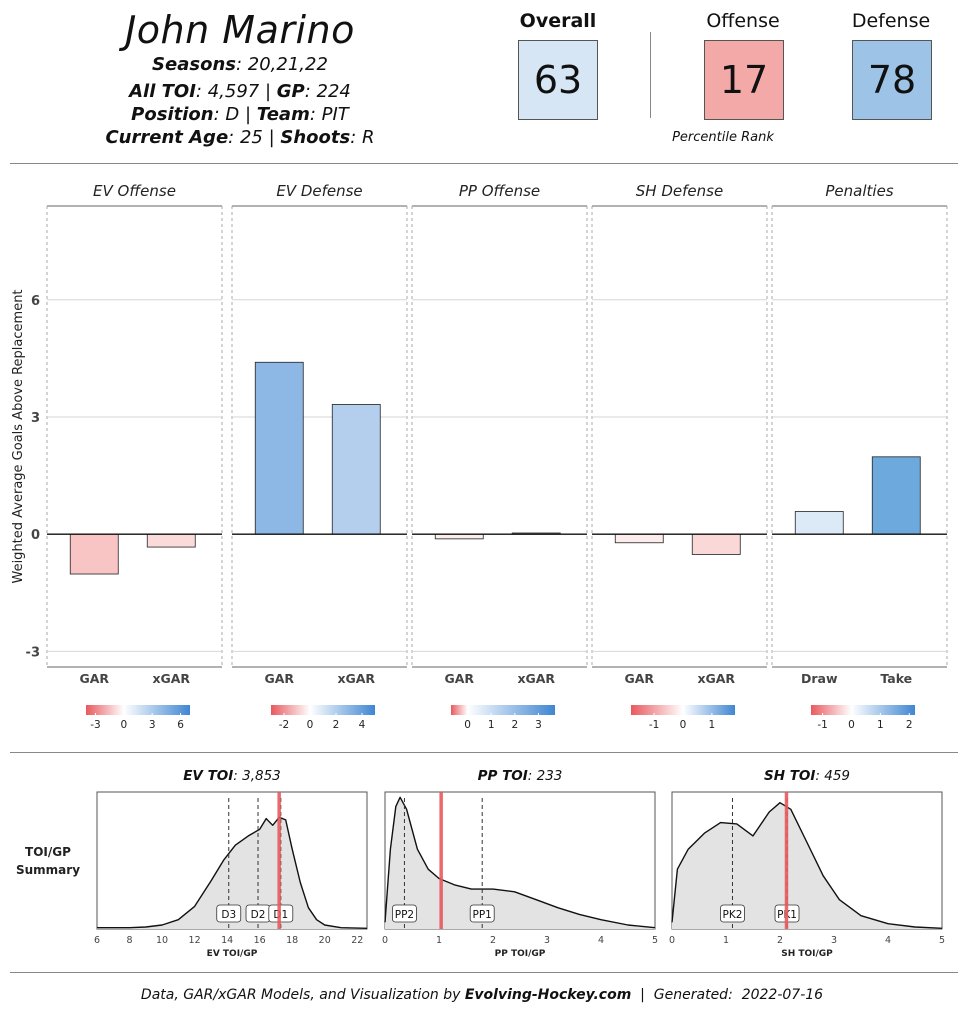 This screenshot has height=1024, width=964. I want to click on legend-tick-label-1-0: -2, so click(284, 725).